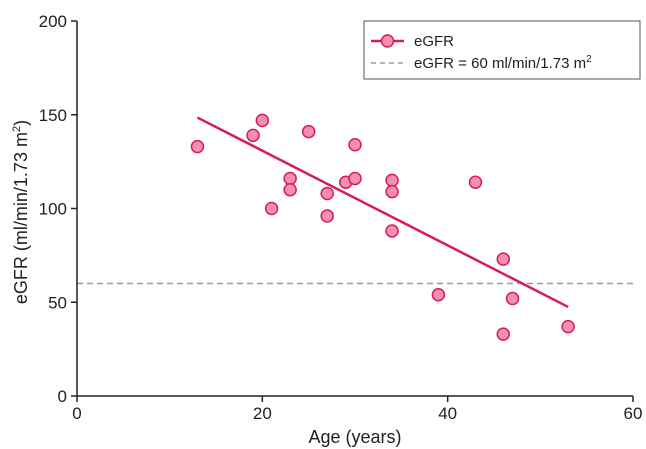 The image size is (646, 449). I want to click on legend-series-label: eGFR, so click(434, 41).